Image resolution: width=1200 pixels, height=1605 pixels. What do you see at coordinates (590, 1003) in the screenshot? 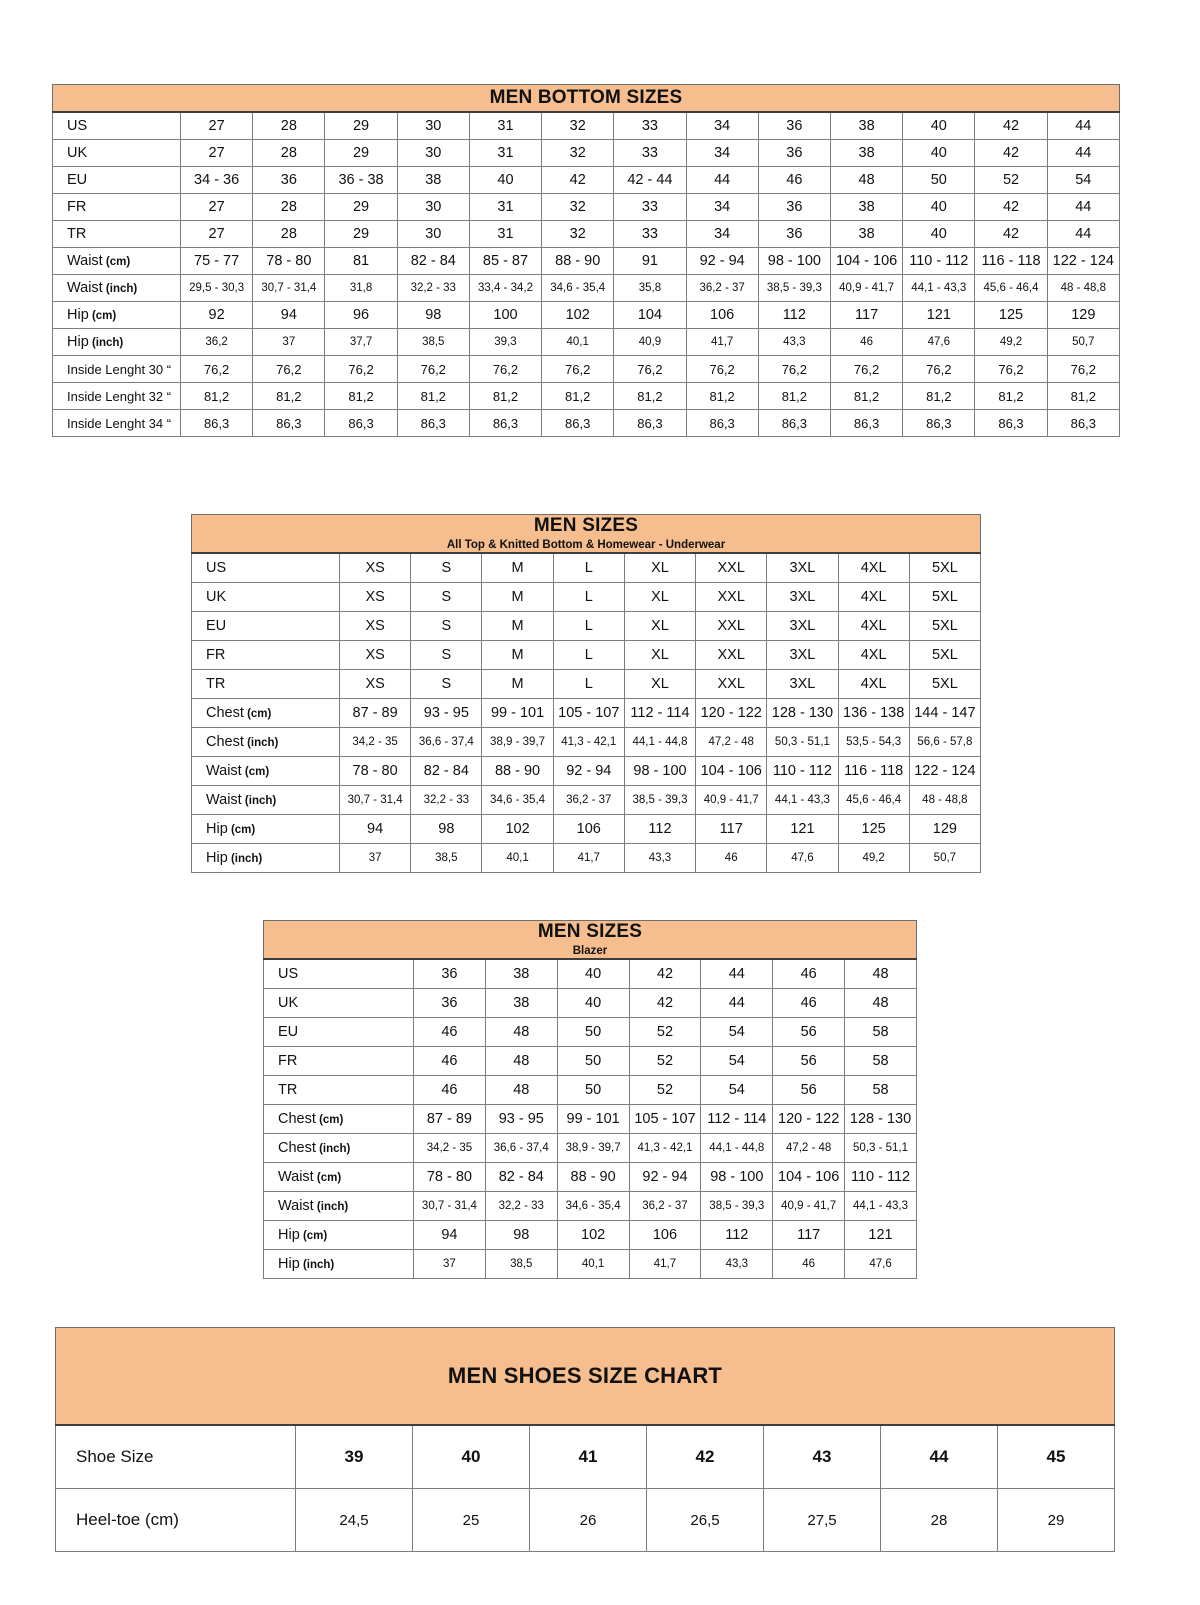
I see `table-row: UK 36 38 40 42 44 46 48` at bounding box center [590, 1003].